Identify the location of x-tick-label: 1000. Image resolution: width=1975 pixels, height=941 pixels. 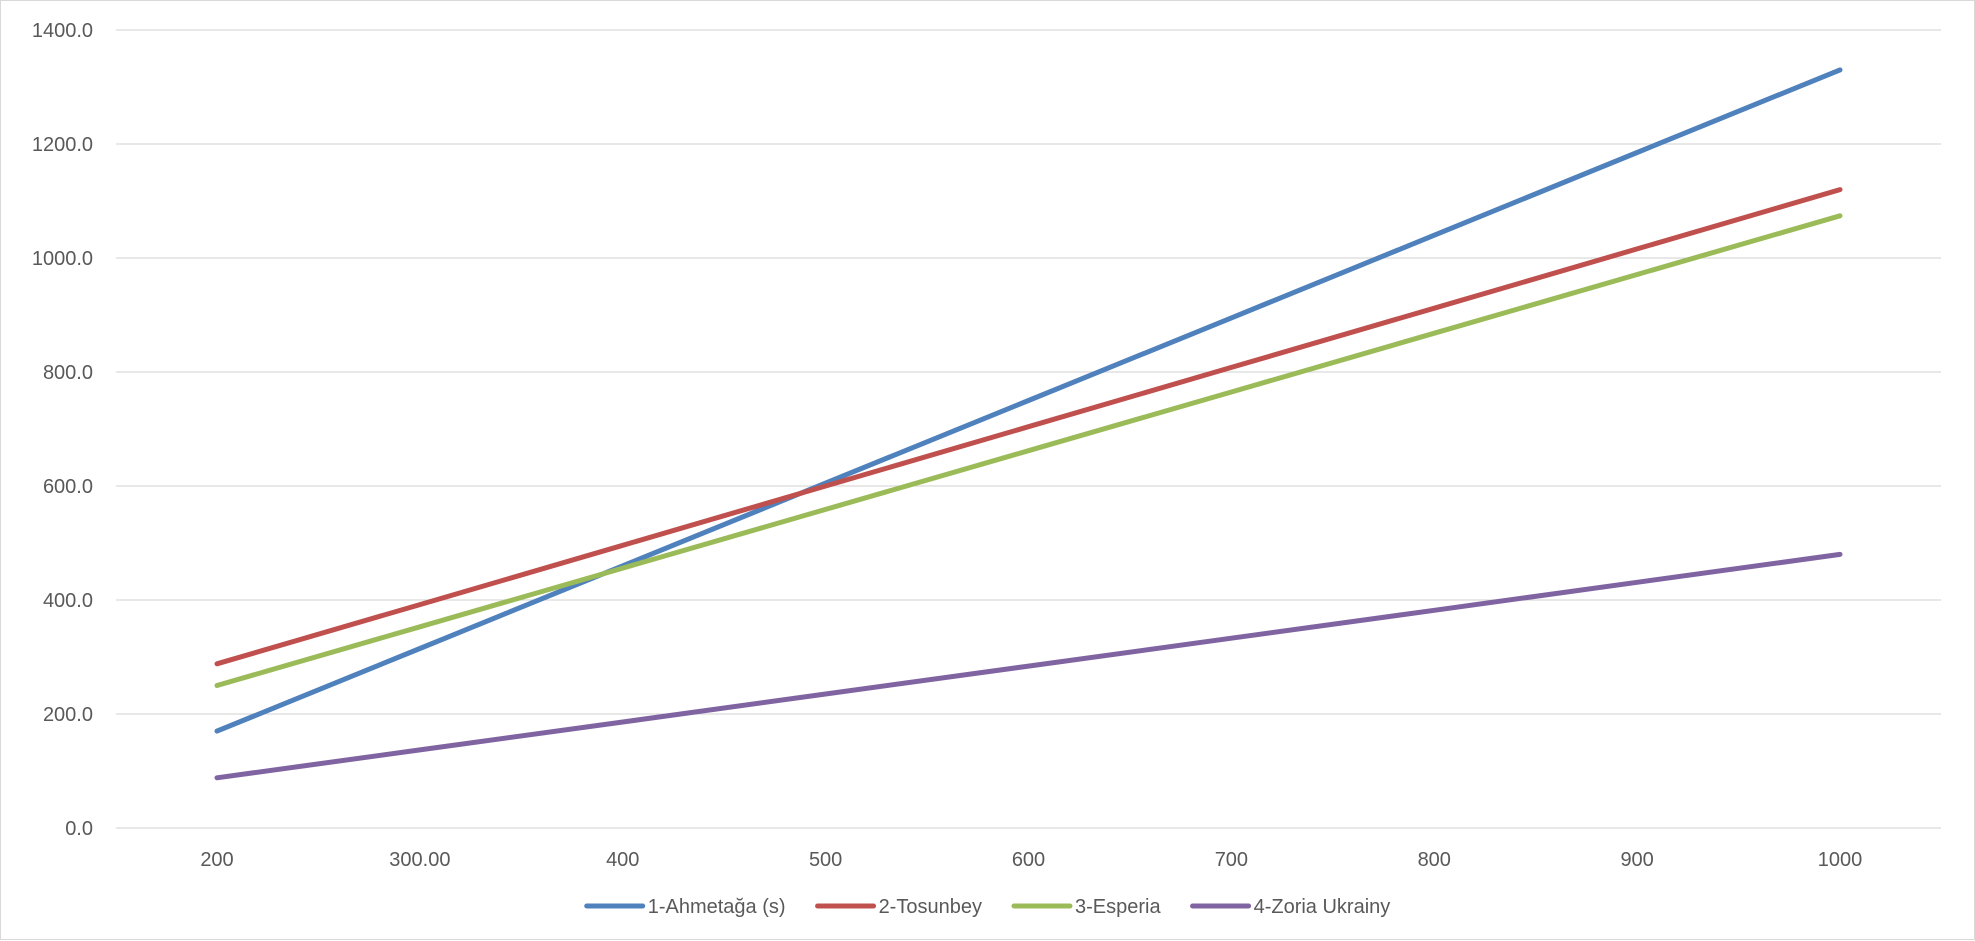
(1840, 860).